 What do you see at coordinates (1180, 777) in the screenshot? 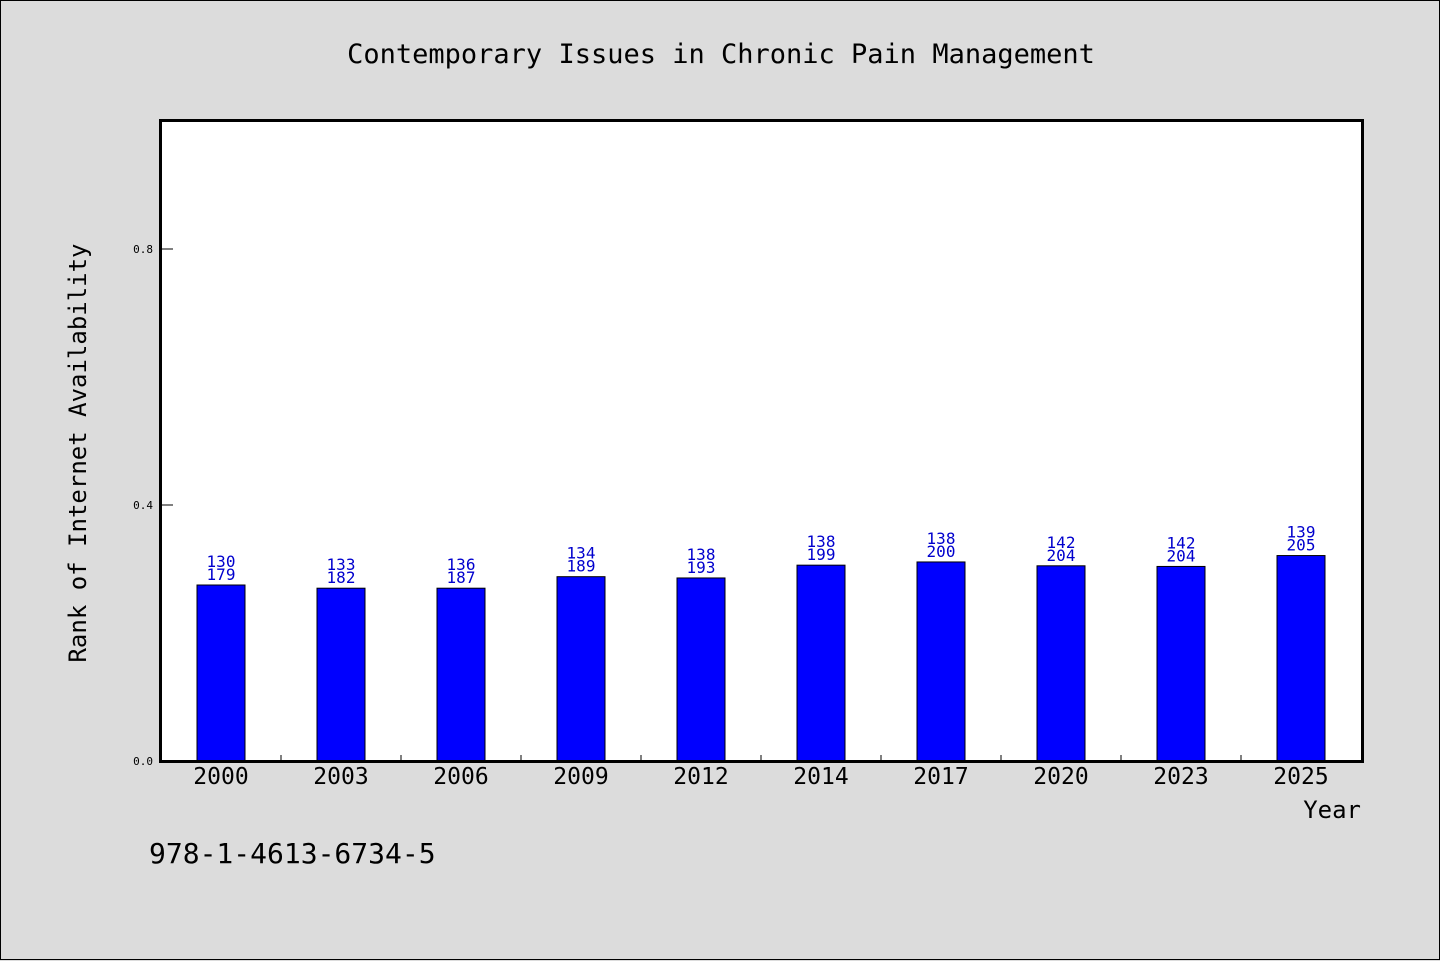
I see `x-tick-label: 2023` at bounding box center [1180, 777].